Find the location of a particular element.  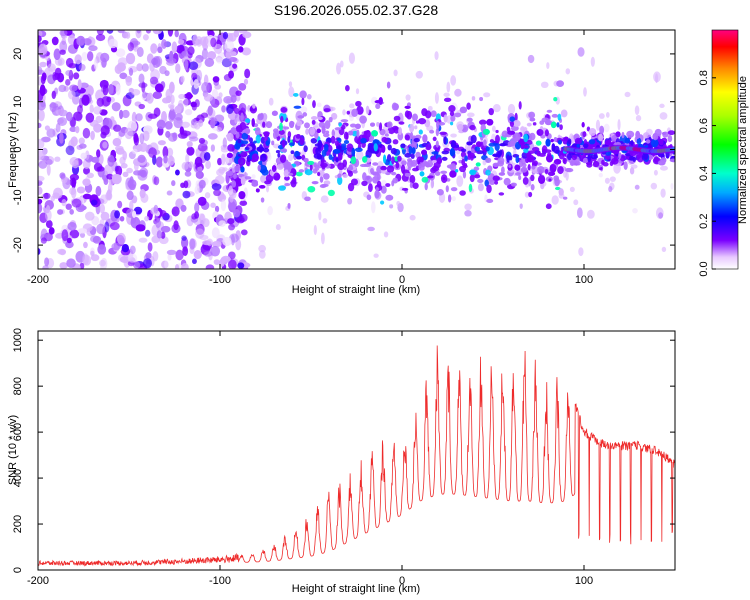

colorbar-gradient is located at coordinates (725, 149).